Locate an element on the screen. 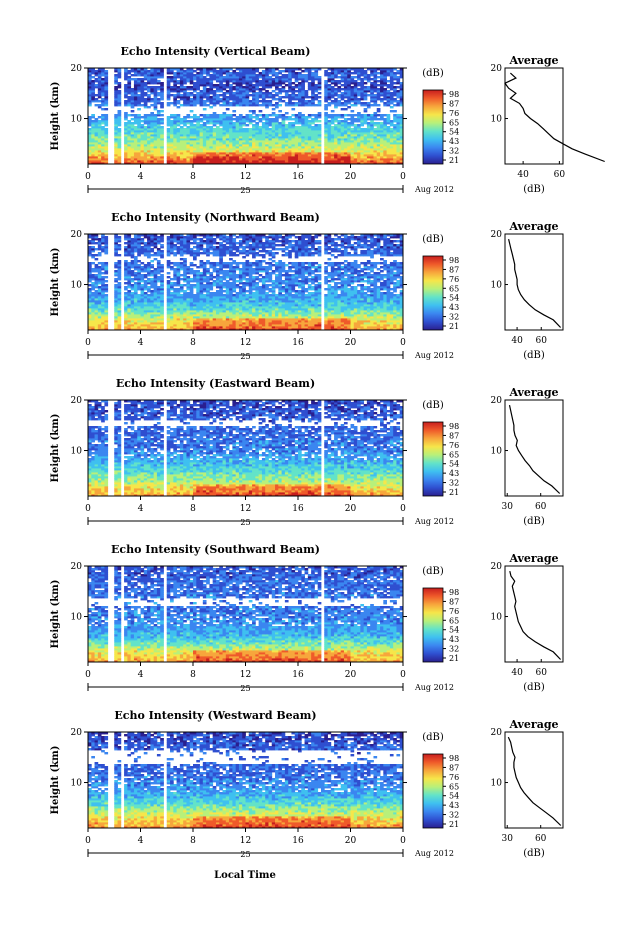 The width and height of the screenshot is (621, 929). y-tick-label: 20 is located at coordinates (77, 69).